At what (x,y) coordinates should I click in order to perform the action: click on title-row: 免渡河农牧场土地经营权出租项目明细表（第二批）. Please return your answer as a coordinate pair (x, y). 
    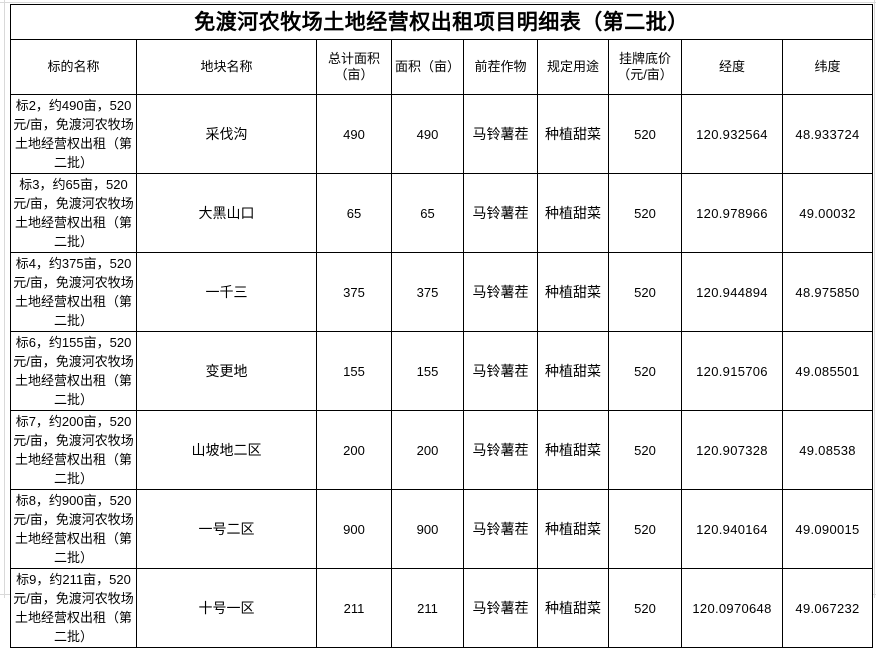
    Looking at the image, I should click on (441, 22).